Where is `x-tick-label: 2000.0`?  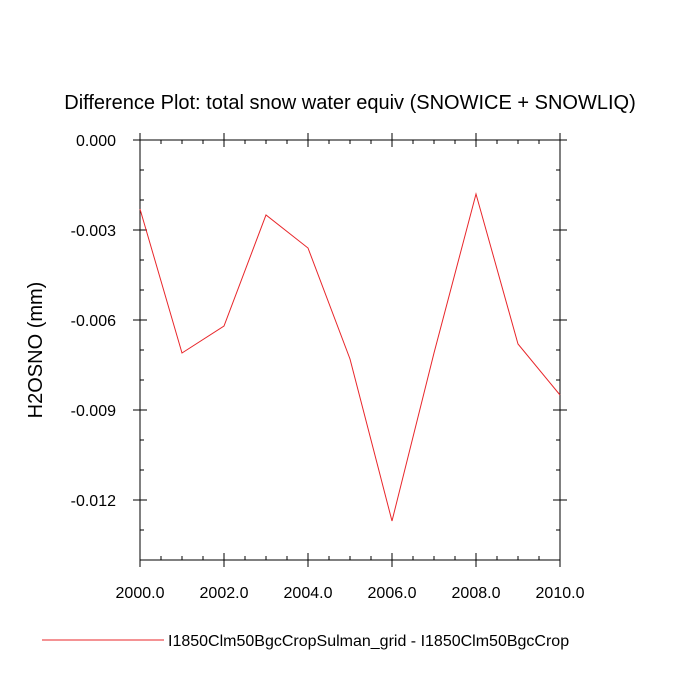
x-tick-label: 2000.0 is located at coordinates (140, 593).